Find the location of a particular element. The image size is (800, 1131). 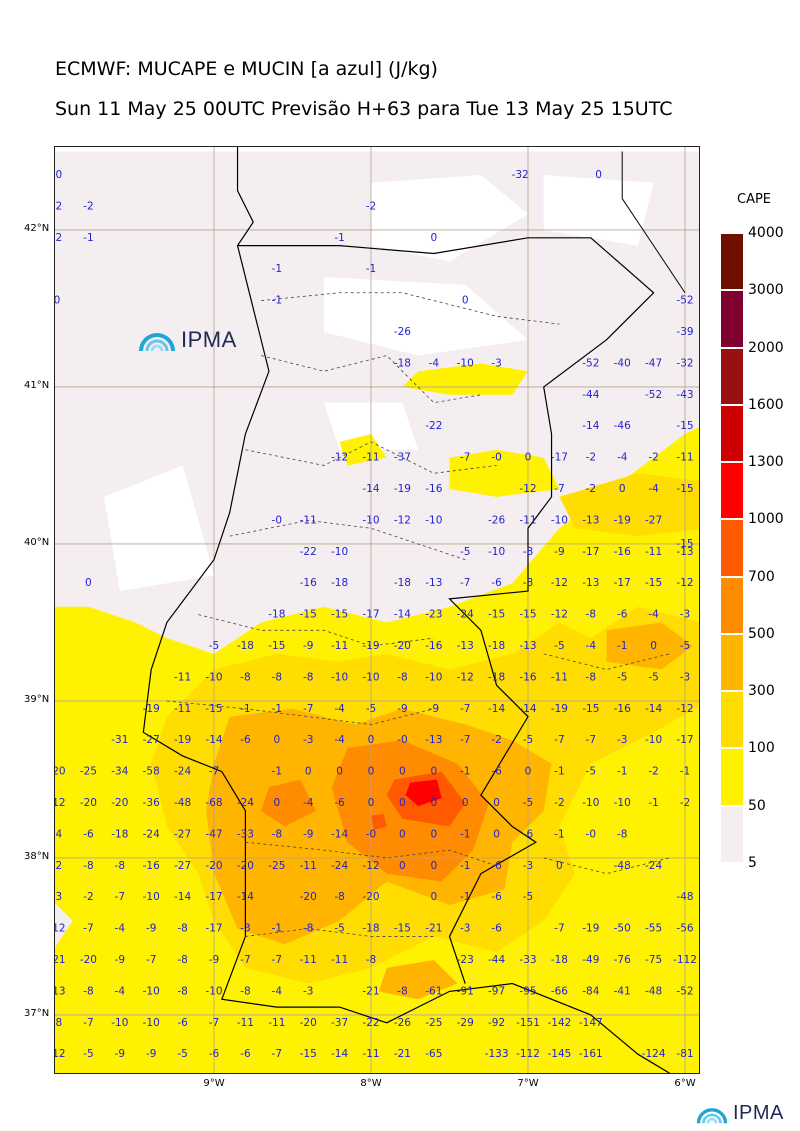

colorbar-tick-label: 1600 is located at coordinates (766, 404).